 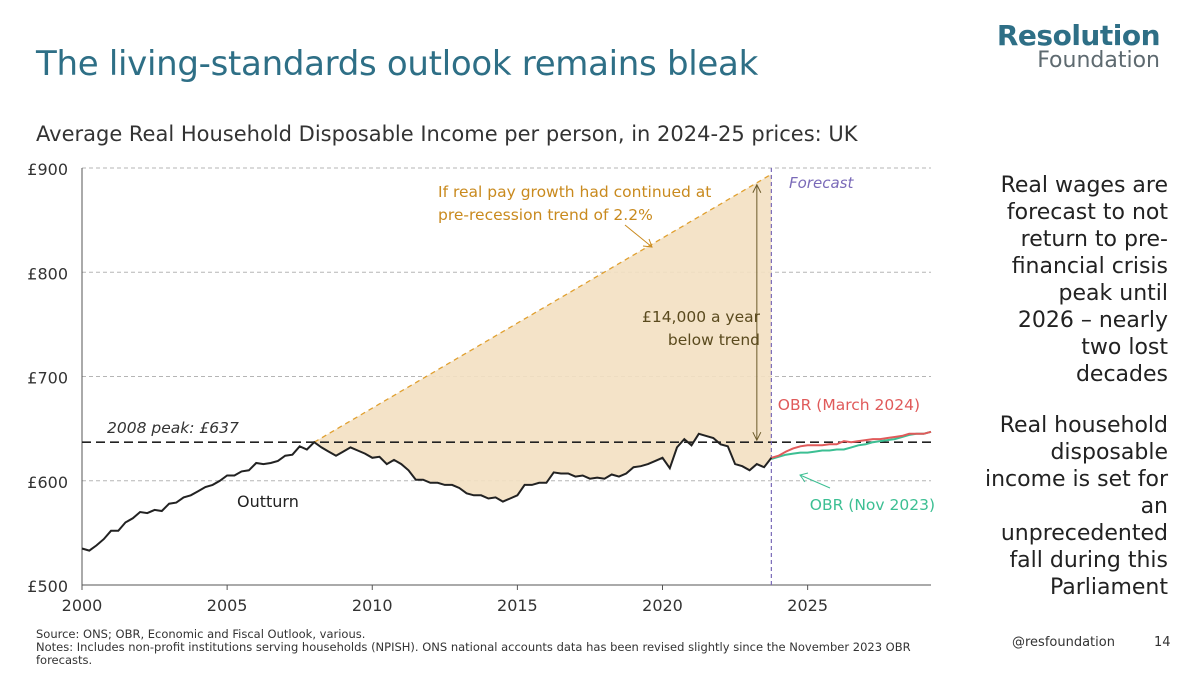 I want to click on x-tick-label-2005: 2005, so click(x=227, y=605).